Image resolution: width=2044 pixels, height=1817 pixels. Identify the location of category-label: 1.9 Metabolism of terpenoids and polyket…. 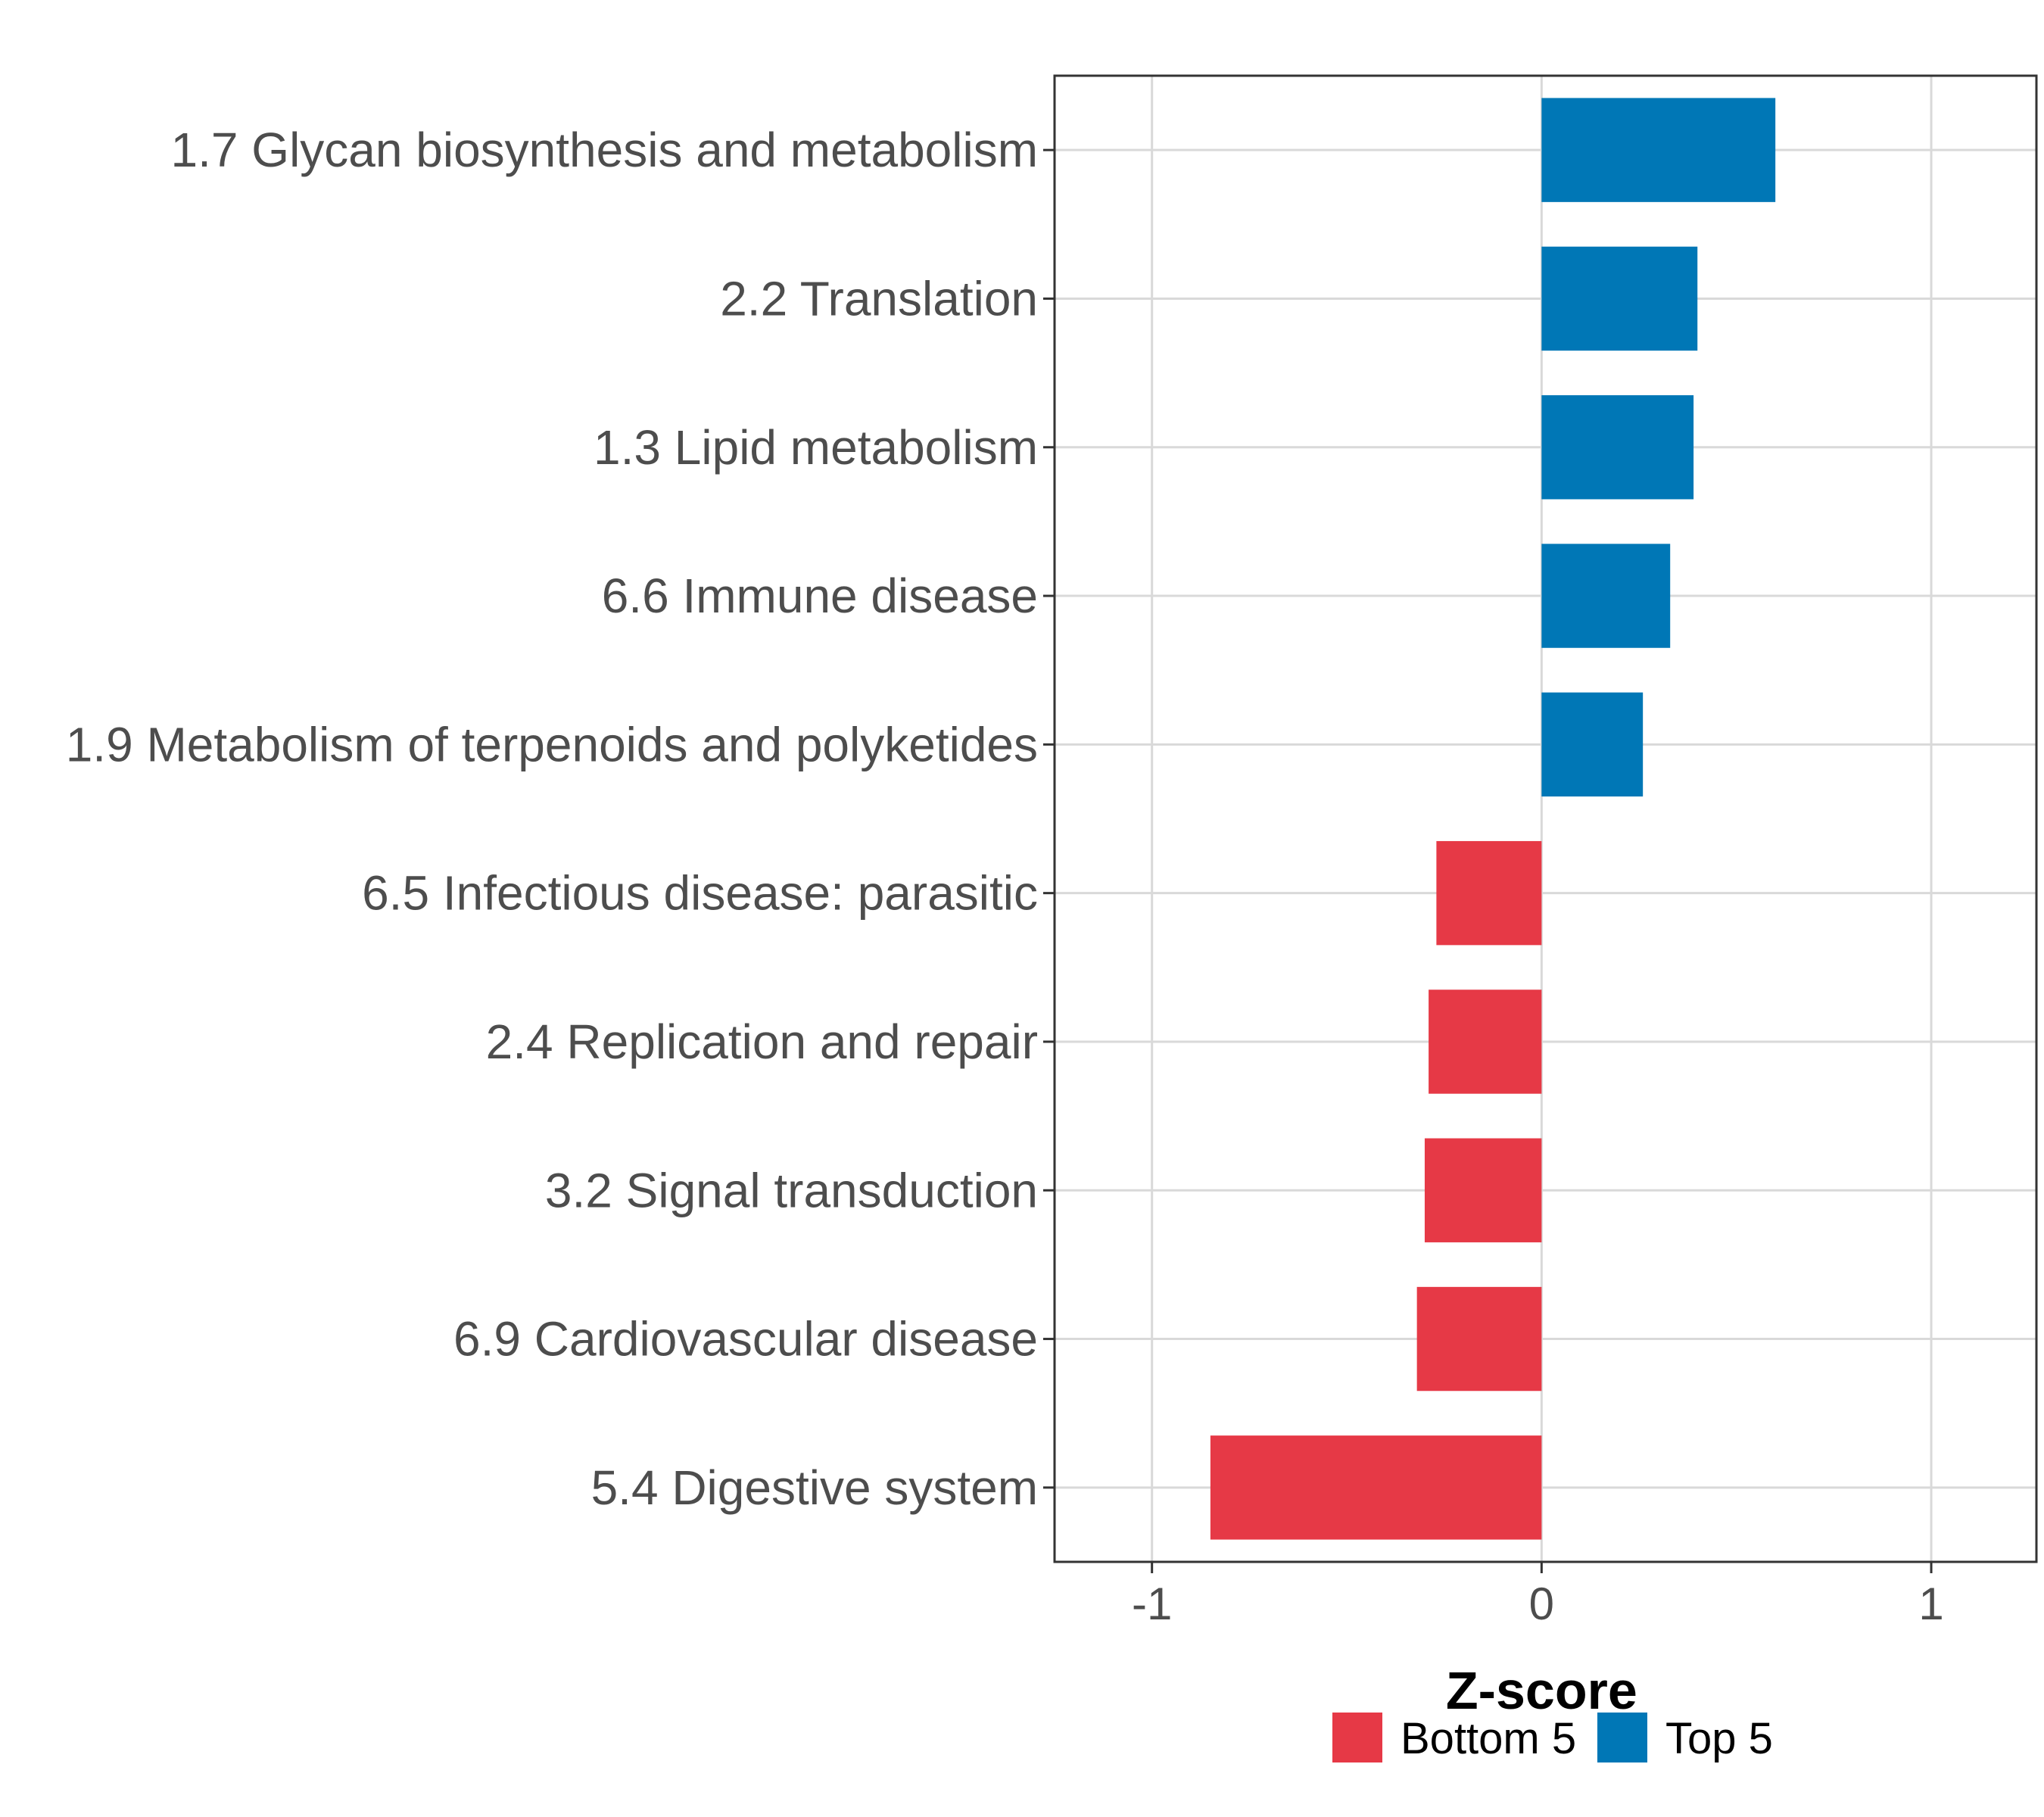
(552, 744).